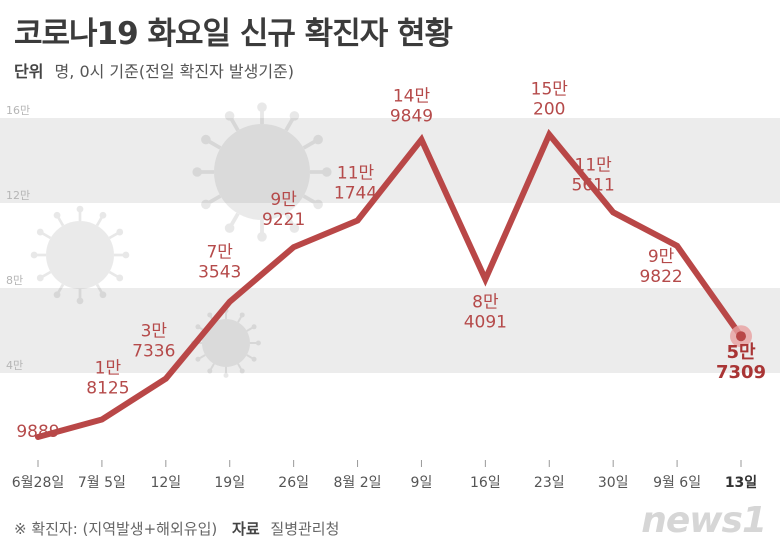 The height and width of the screenshot is (560, 780). Describe the element at coordinates (108, 368) in the screenshot. I see `value-label-top: 1만` at that location.